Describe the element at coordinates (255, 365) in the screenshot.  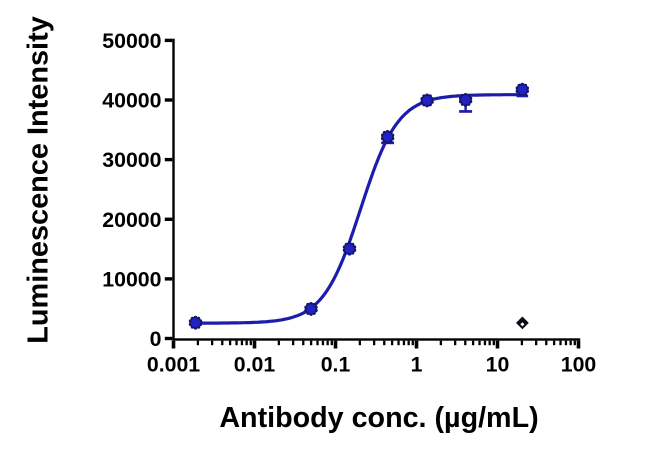
I see `svg-text: 0.01` at that location.